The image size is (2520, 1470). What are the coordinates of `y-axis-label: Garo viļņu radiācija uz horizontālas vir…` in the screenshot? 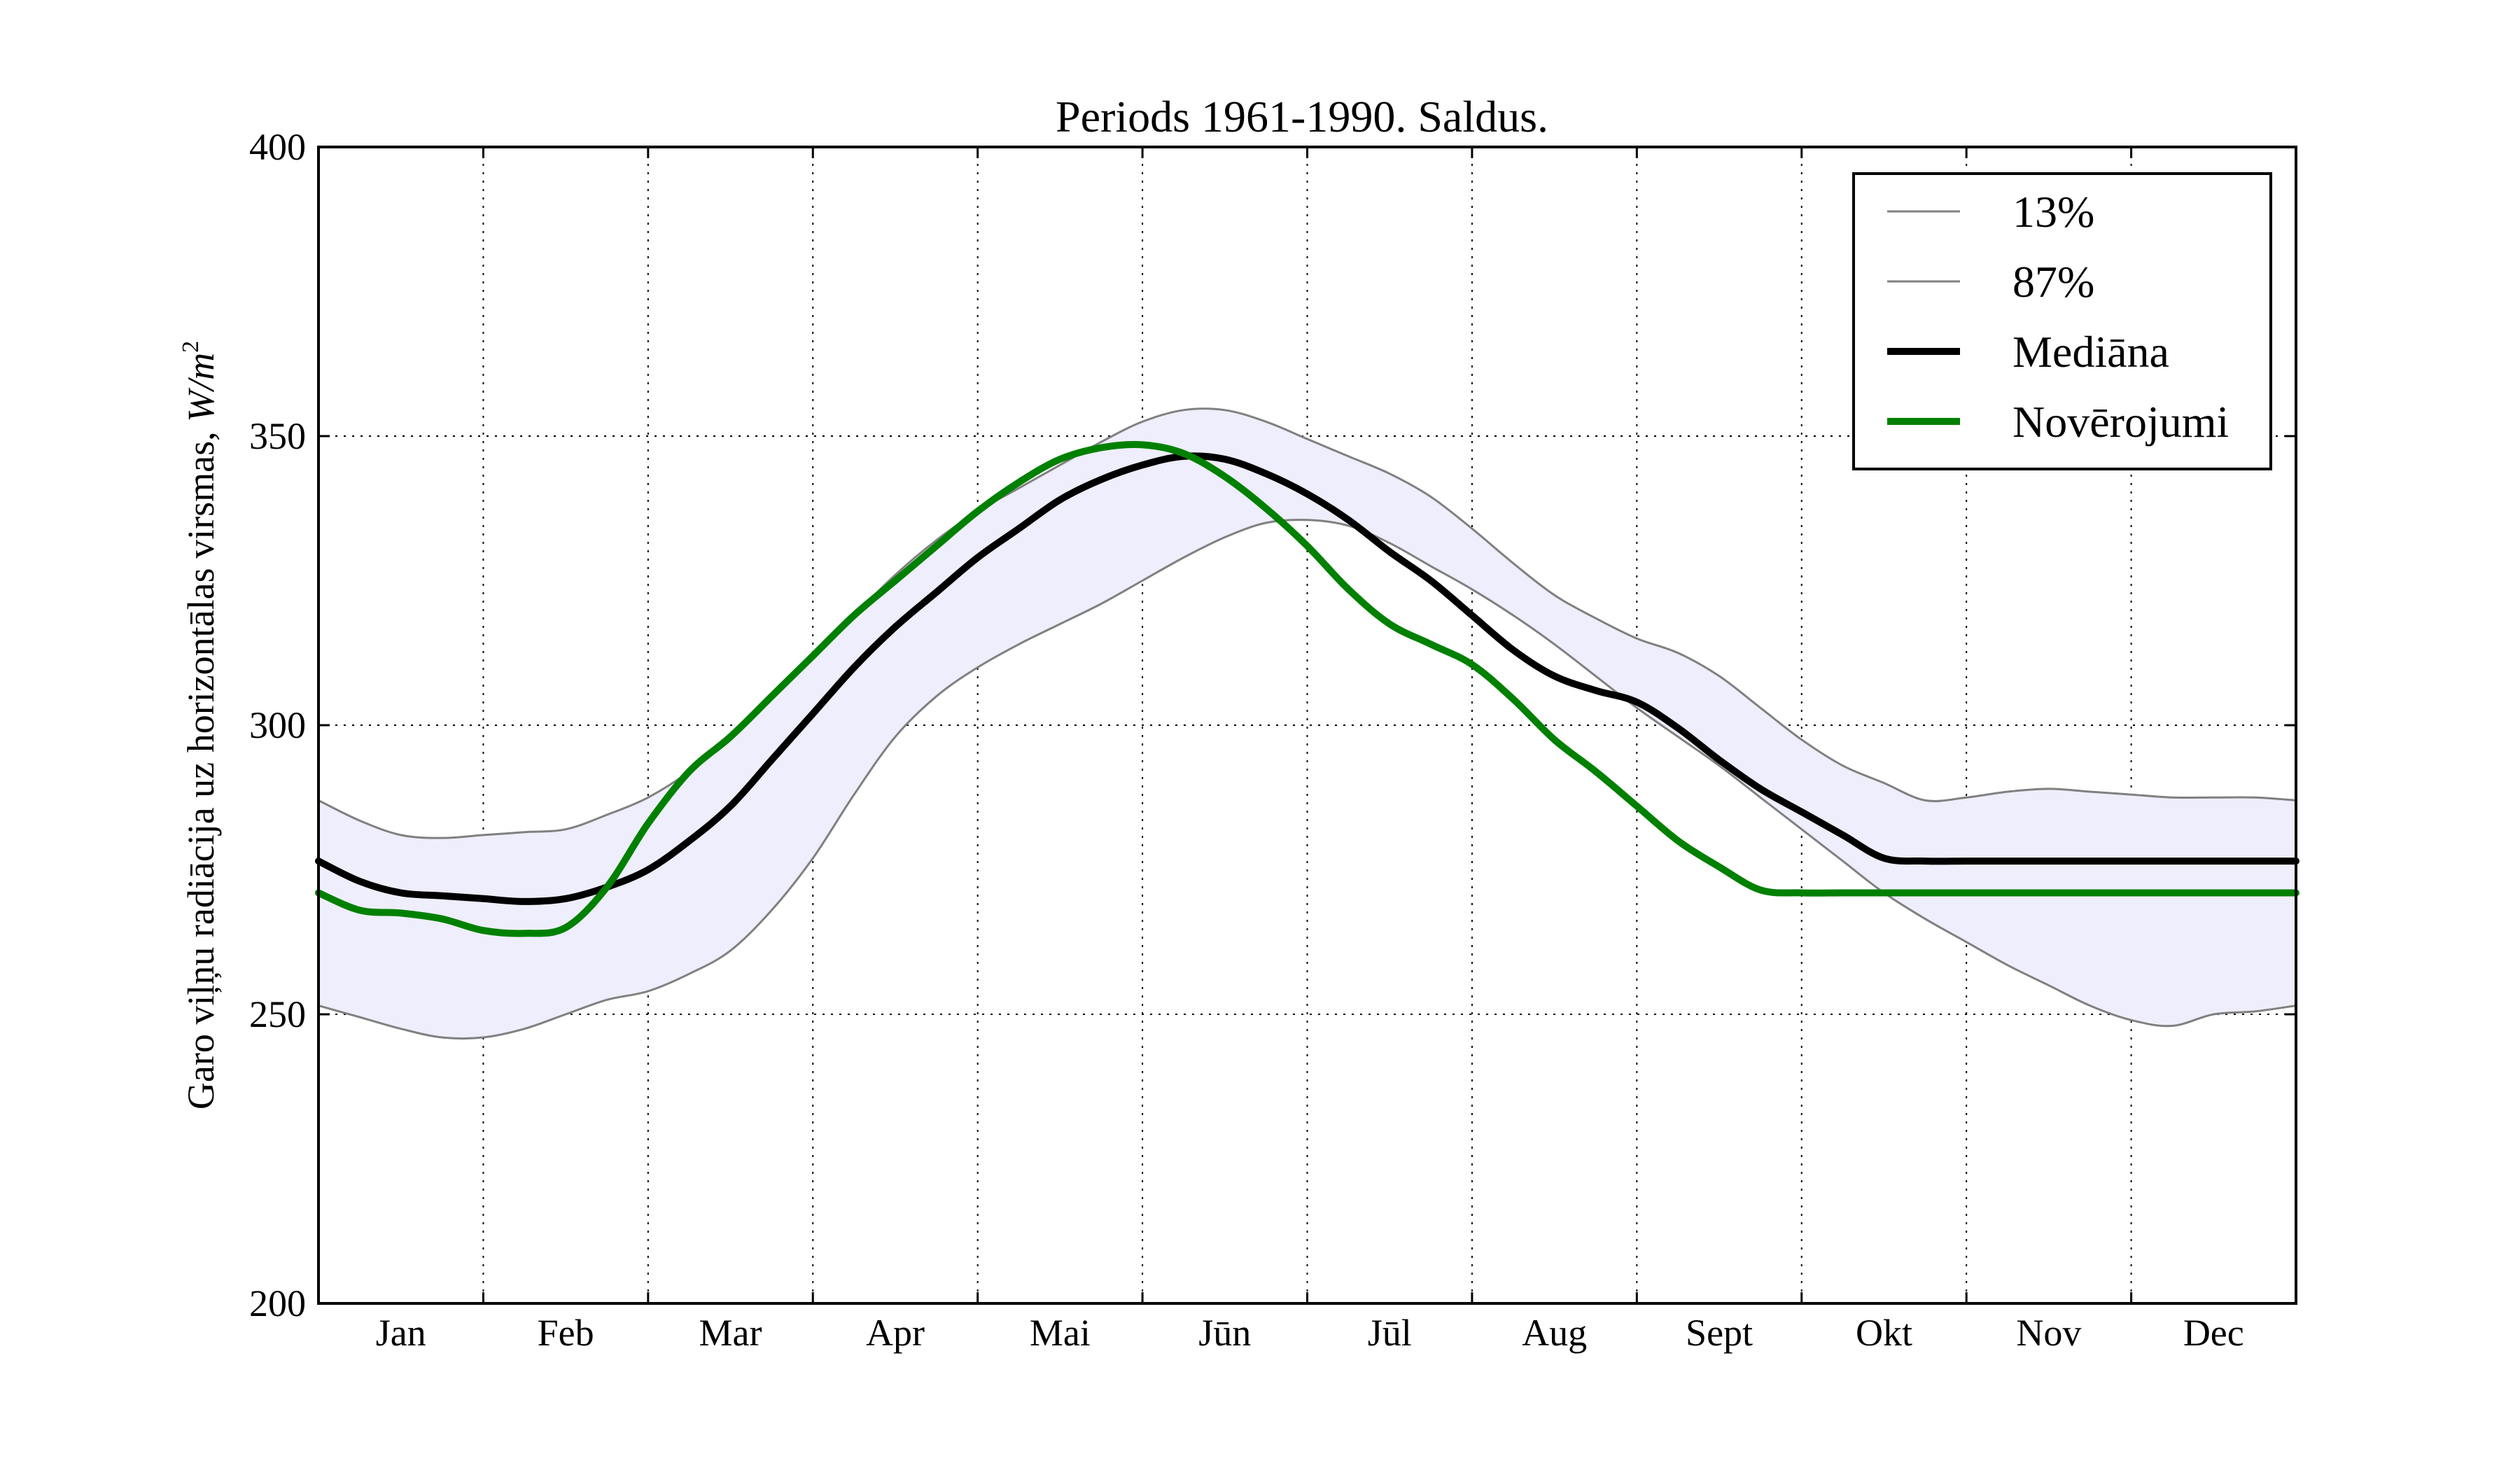 It's located at (200, 725).